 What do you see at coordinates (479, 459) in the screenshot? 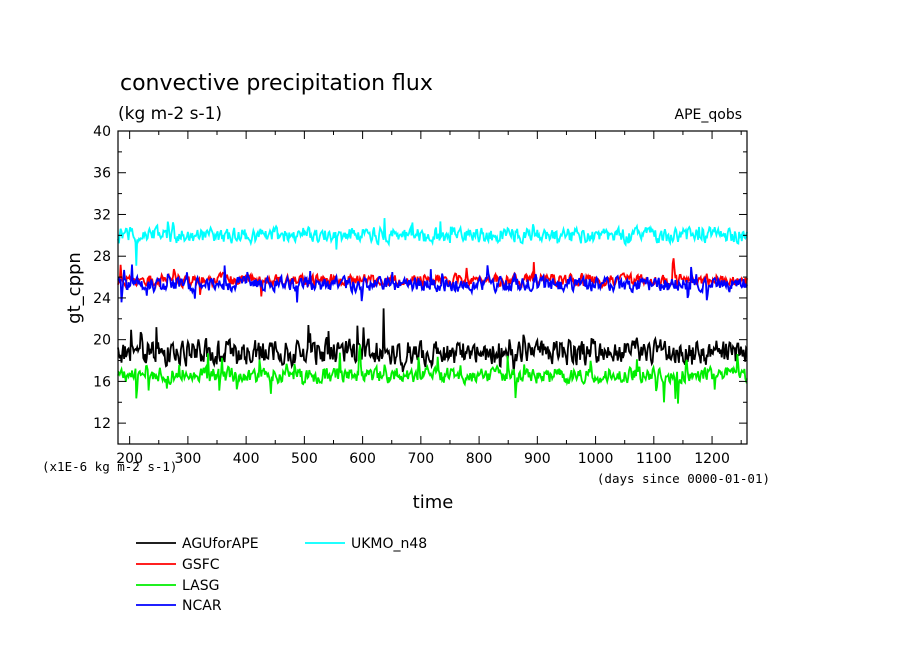
I see `x-tick-label: 800` at bounding box center [479, 459].